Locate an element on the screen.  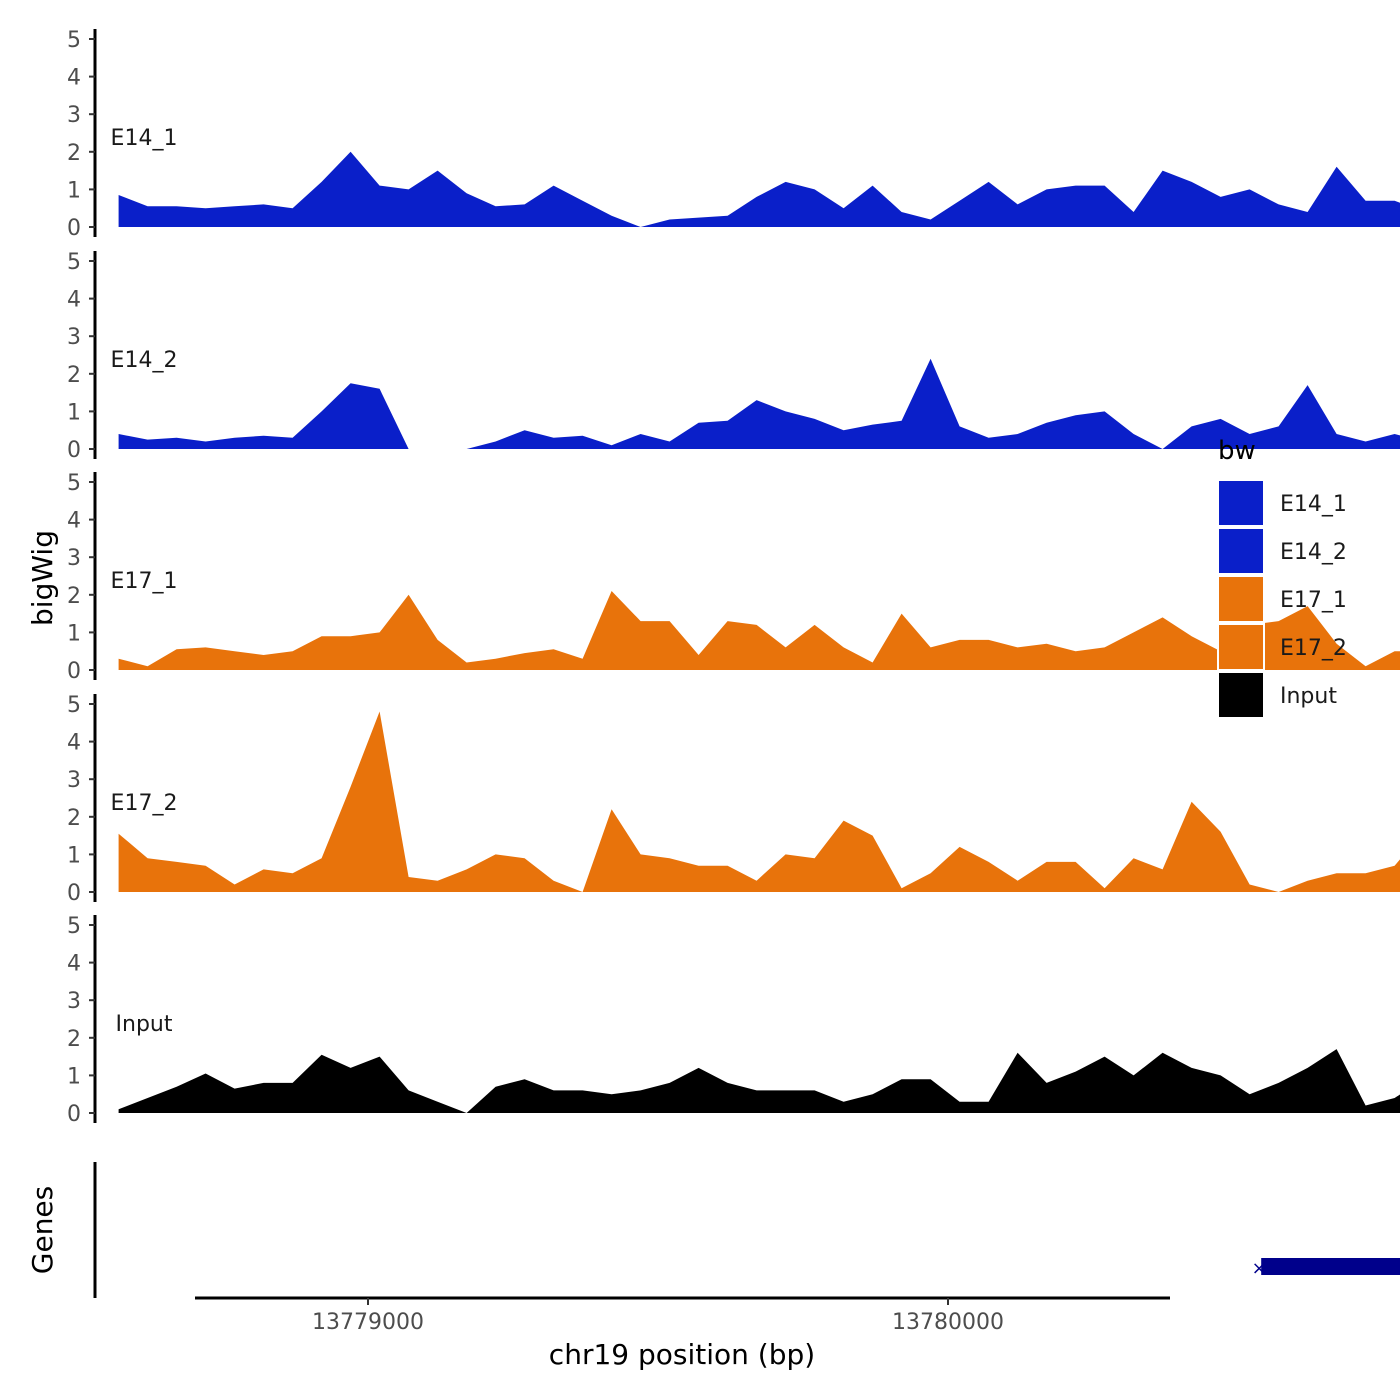
x-tick-label: 13779000 is located at coordinates (368, 1322).